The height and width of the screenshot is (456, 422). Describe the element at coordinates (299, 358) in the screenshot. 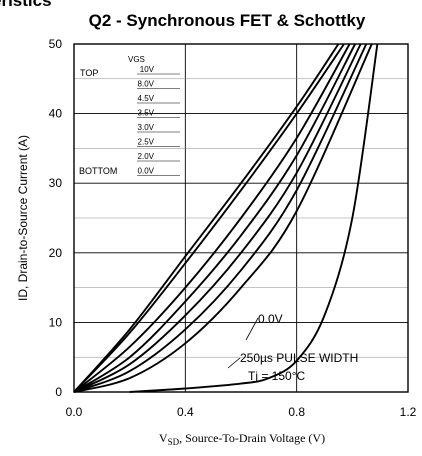

I see `pulse-width-label: 250µs PULSE WIDTH` at that location.